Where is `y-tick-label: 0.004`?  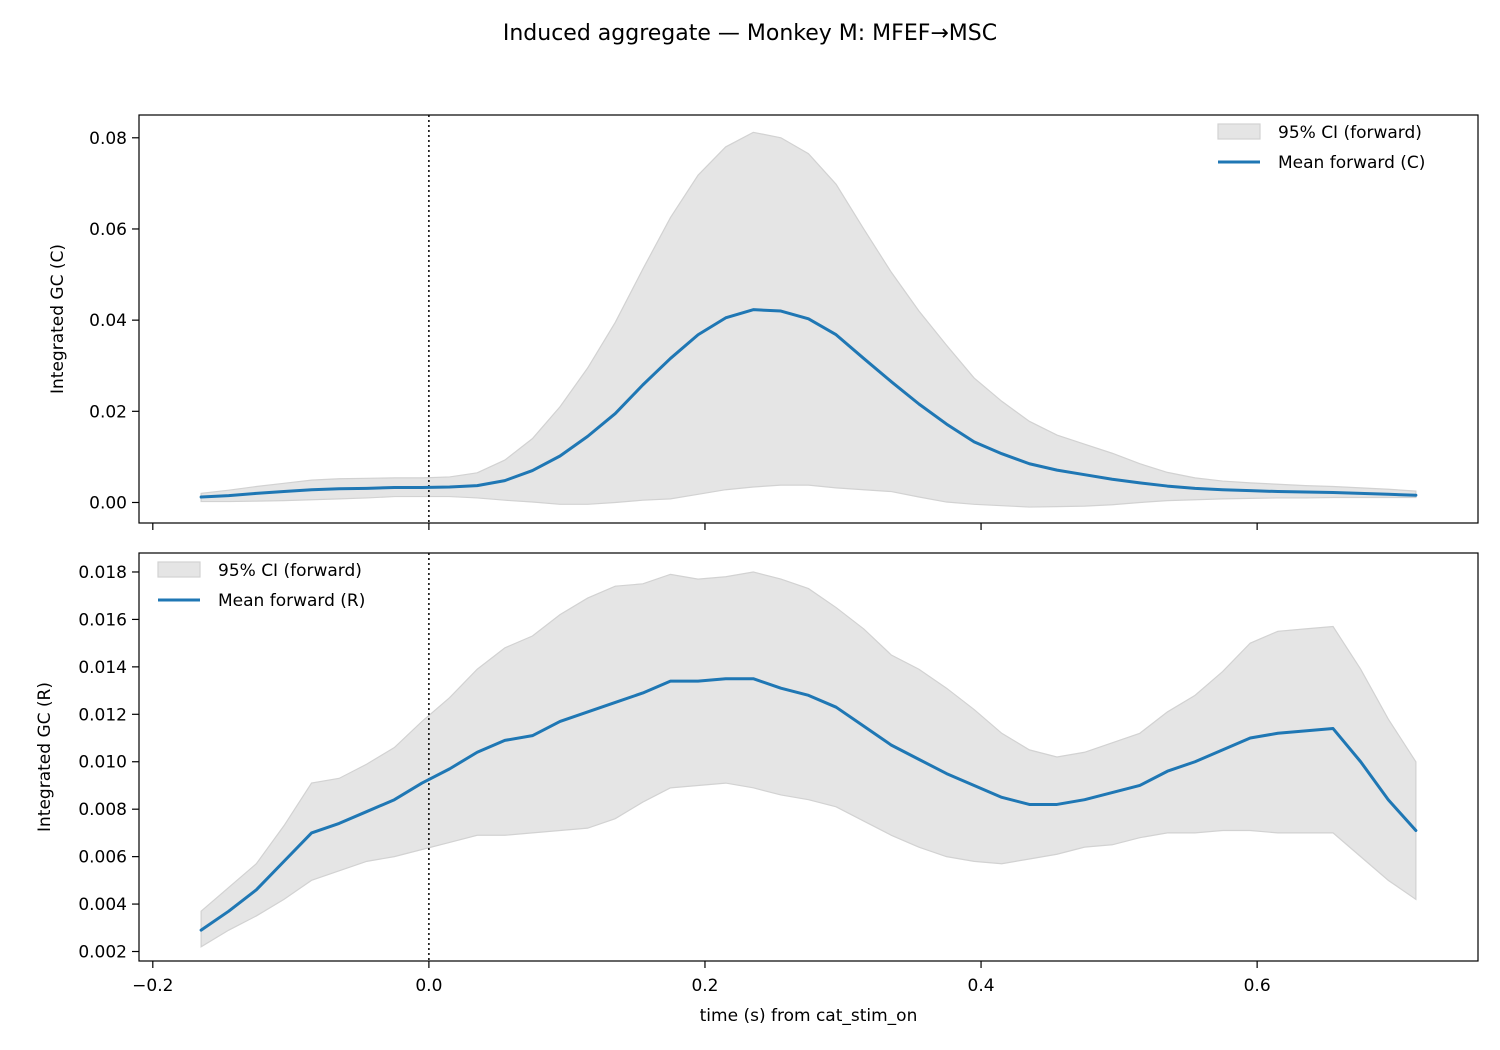 y-tick-label: 0.004 is located at coordinates (102, 905).